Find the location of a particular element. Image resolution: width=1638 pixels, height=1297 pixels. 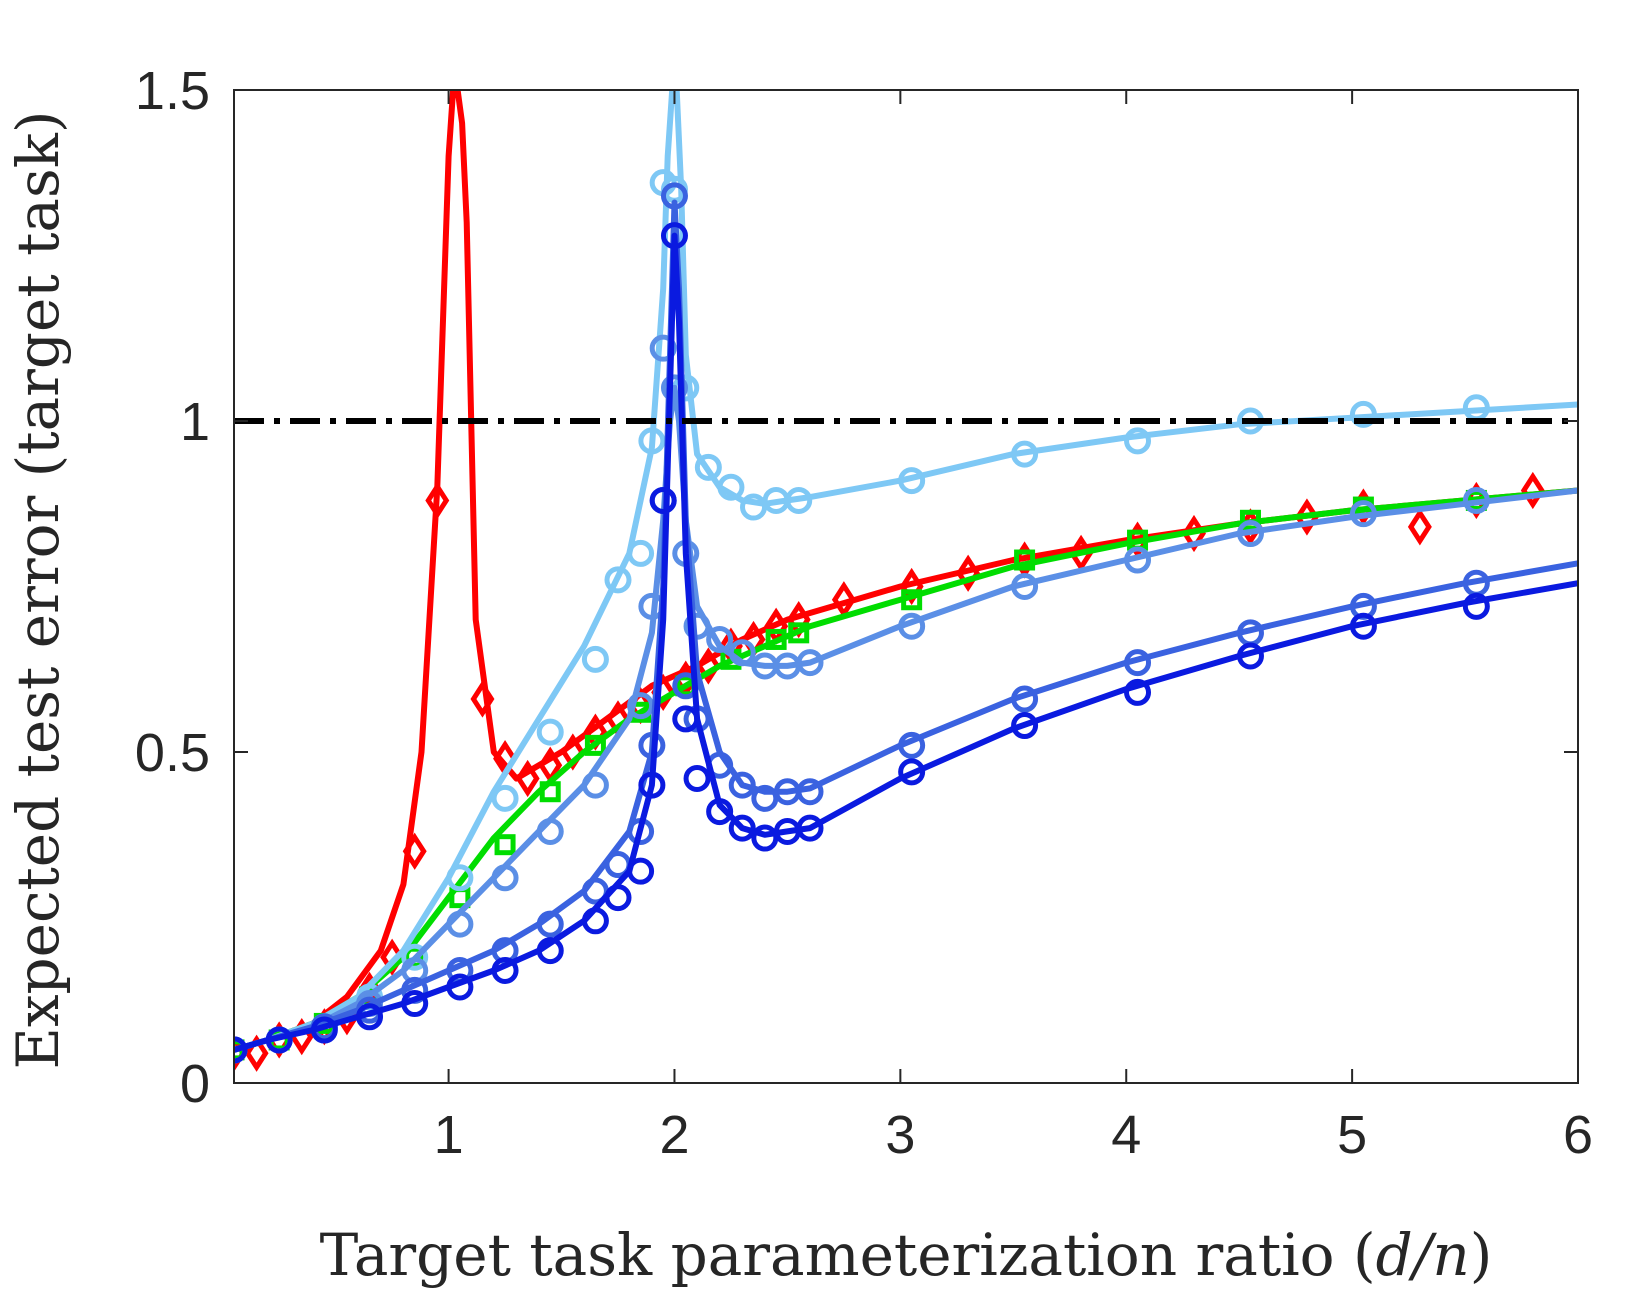

y-tick-label: 1 is located at coordinates (195, 422).